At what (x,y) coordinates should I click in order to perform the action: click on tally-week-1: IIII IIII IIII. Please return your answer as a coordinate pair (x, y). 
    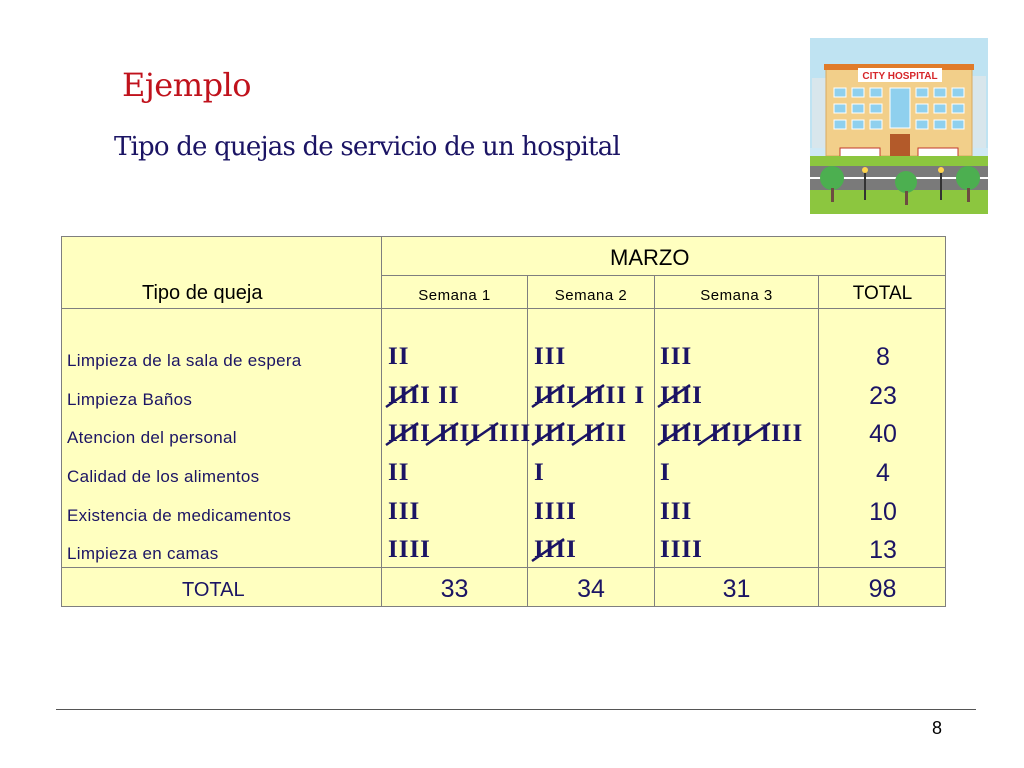
    Looking at the image, I should click on (460, 433).